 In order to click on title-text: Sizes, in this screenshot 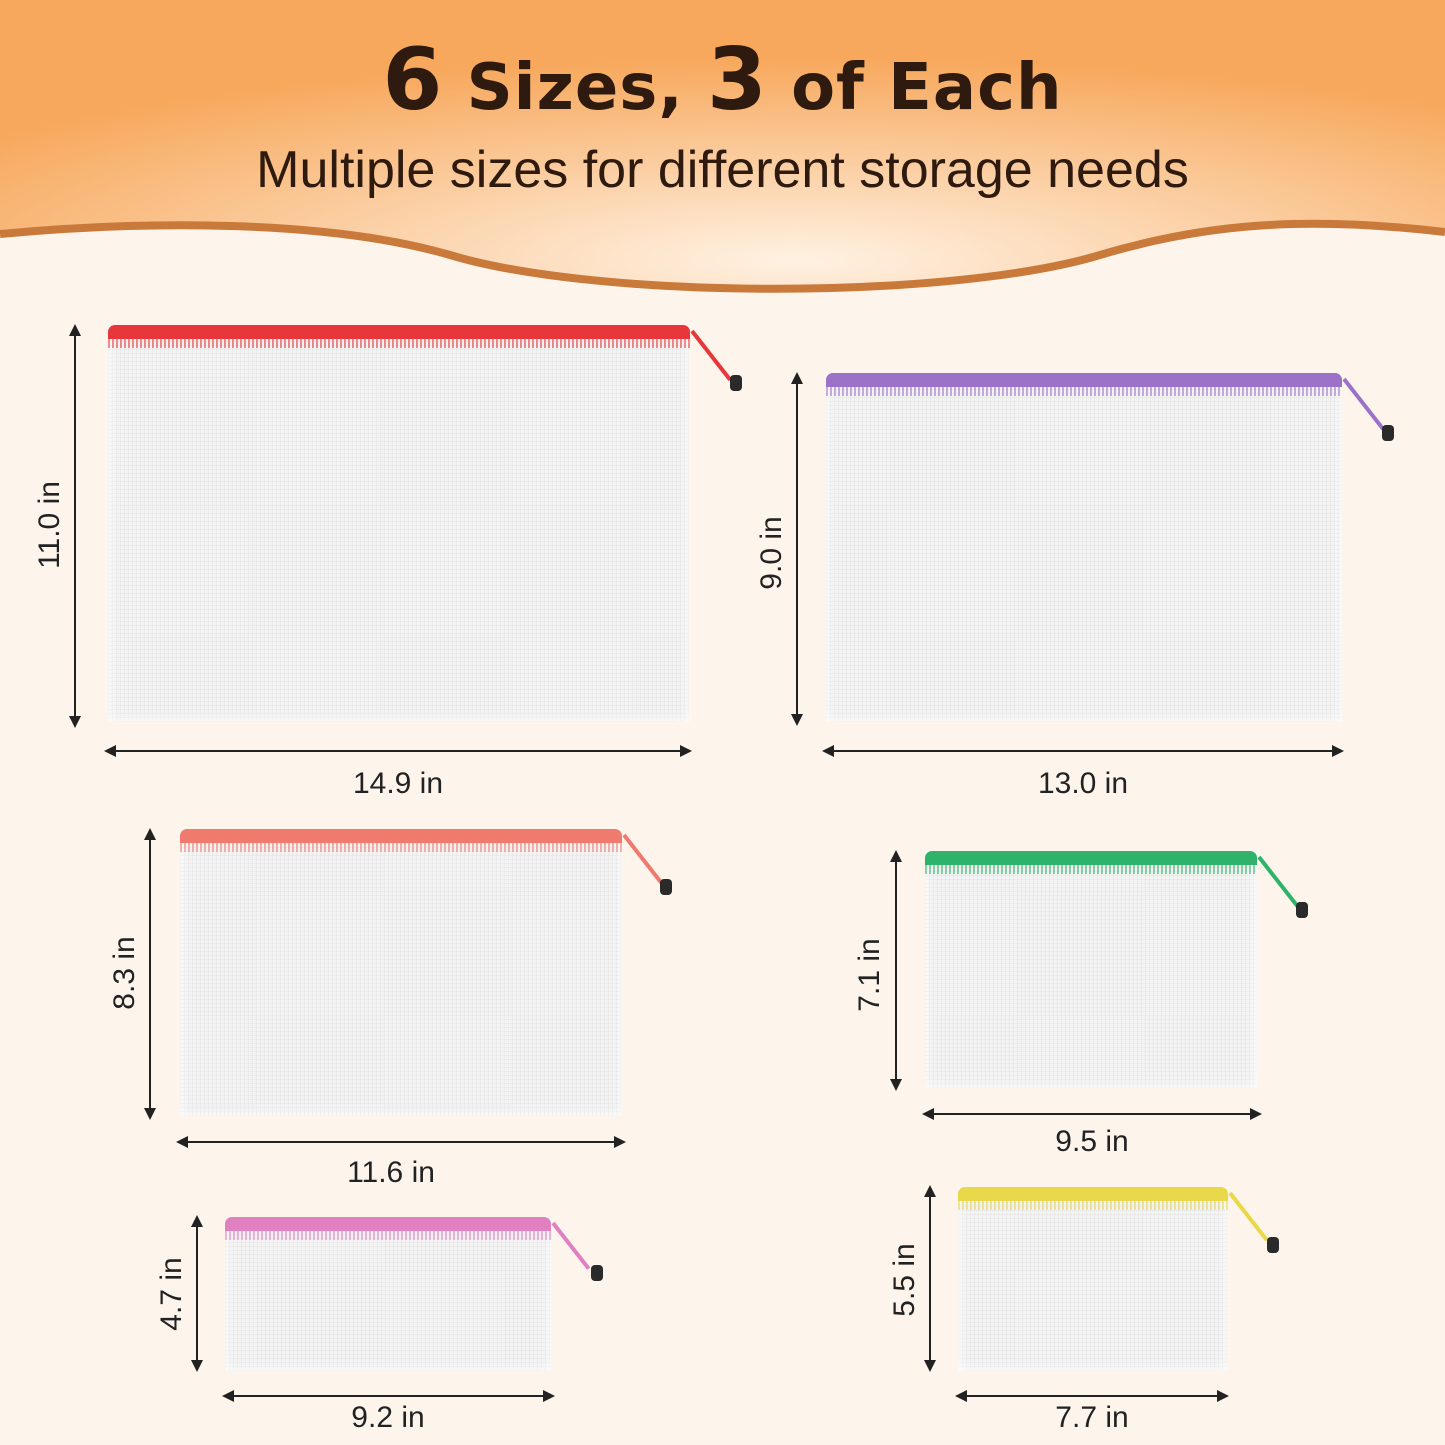, I will do `click(575, 88)`.